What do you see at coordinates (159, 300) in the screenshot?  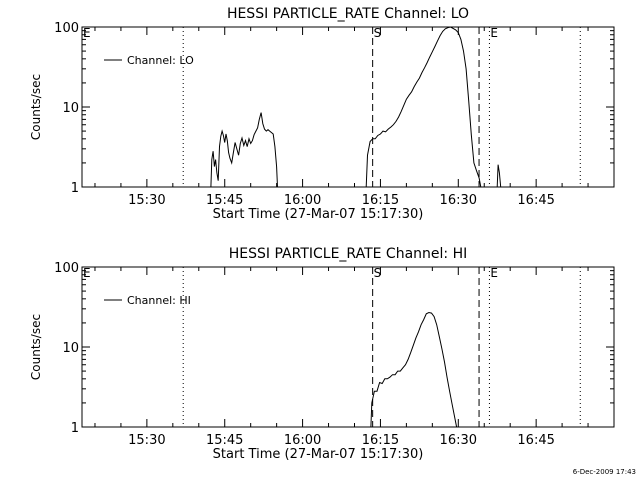 I see `legend-label: Channel: HI` at bounding box center [159, 300].